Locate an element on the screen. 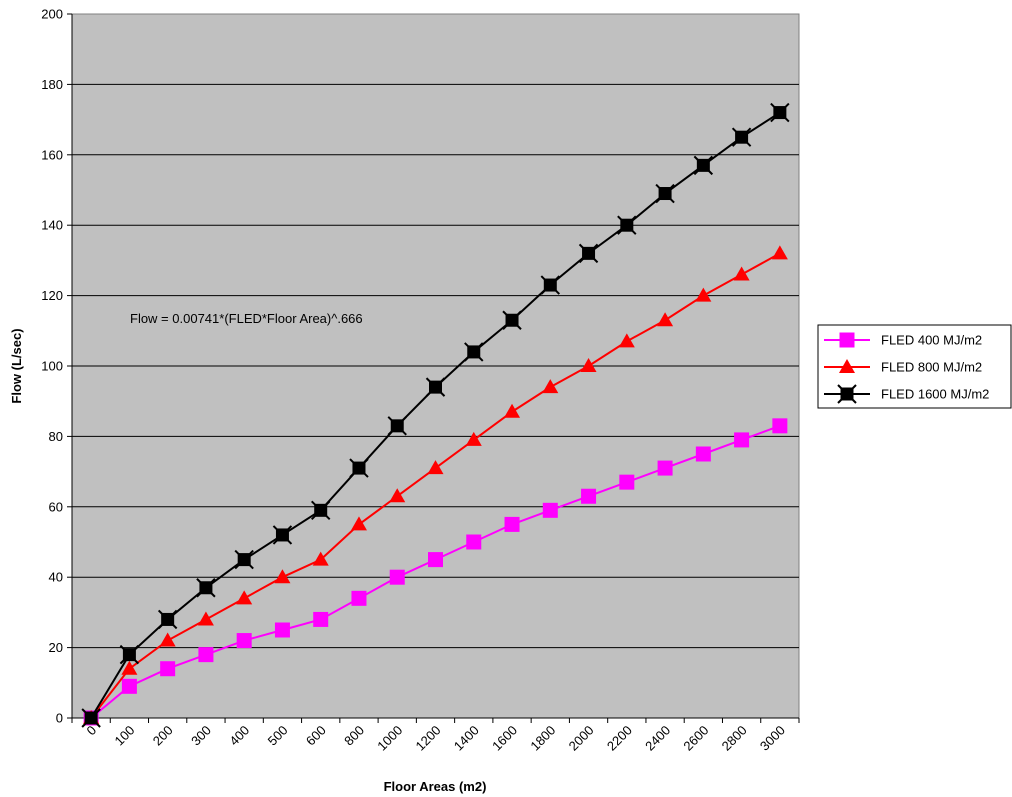 The image size is (1012, 797). y-tick-label: 160 is located at coordinates (52, 154).